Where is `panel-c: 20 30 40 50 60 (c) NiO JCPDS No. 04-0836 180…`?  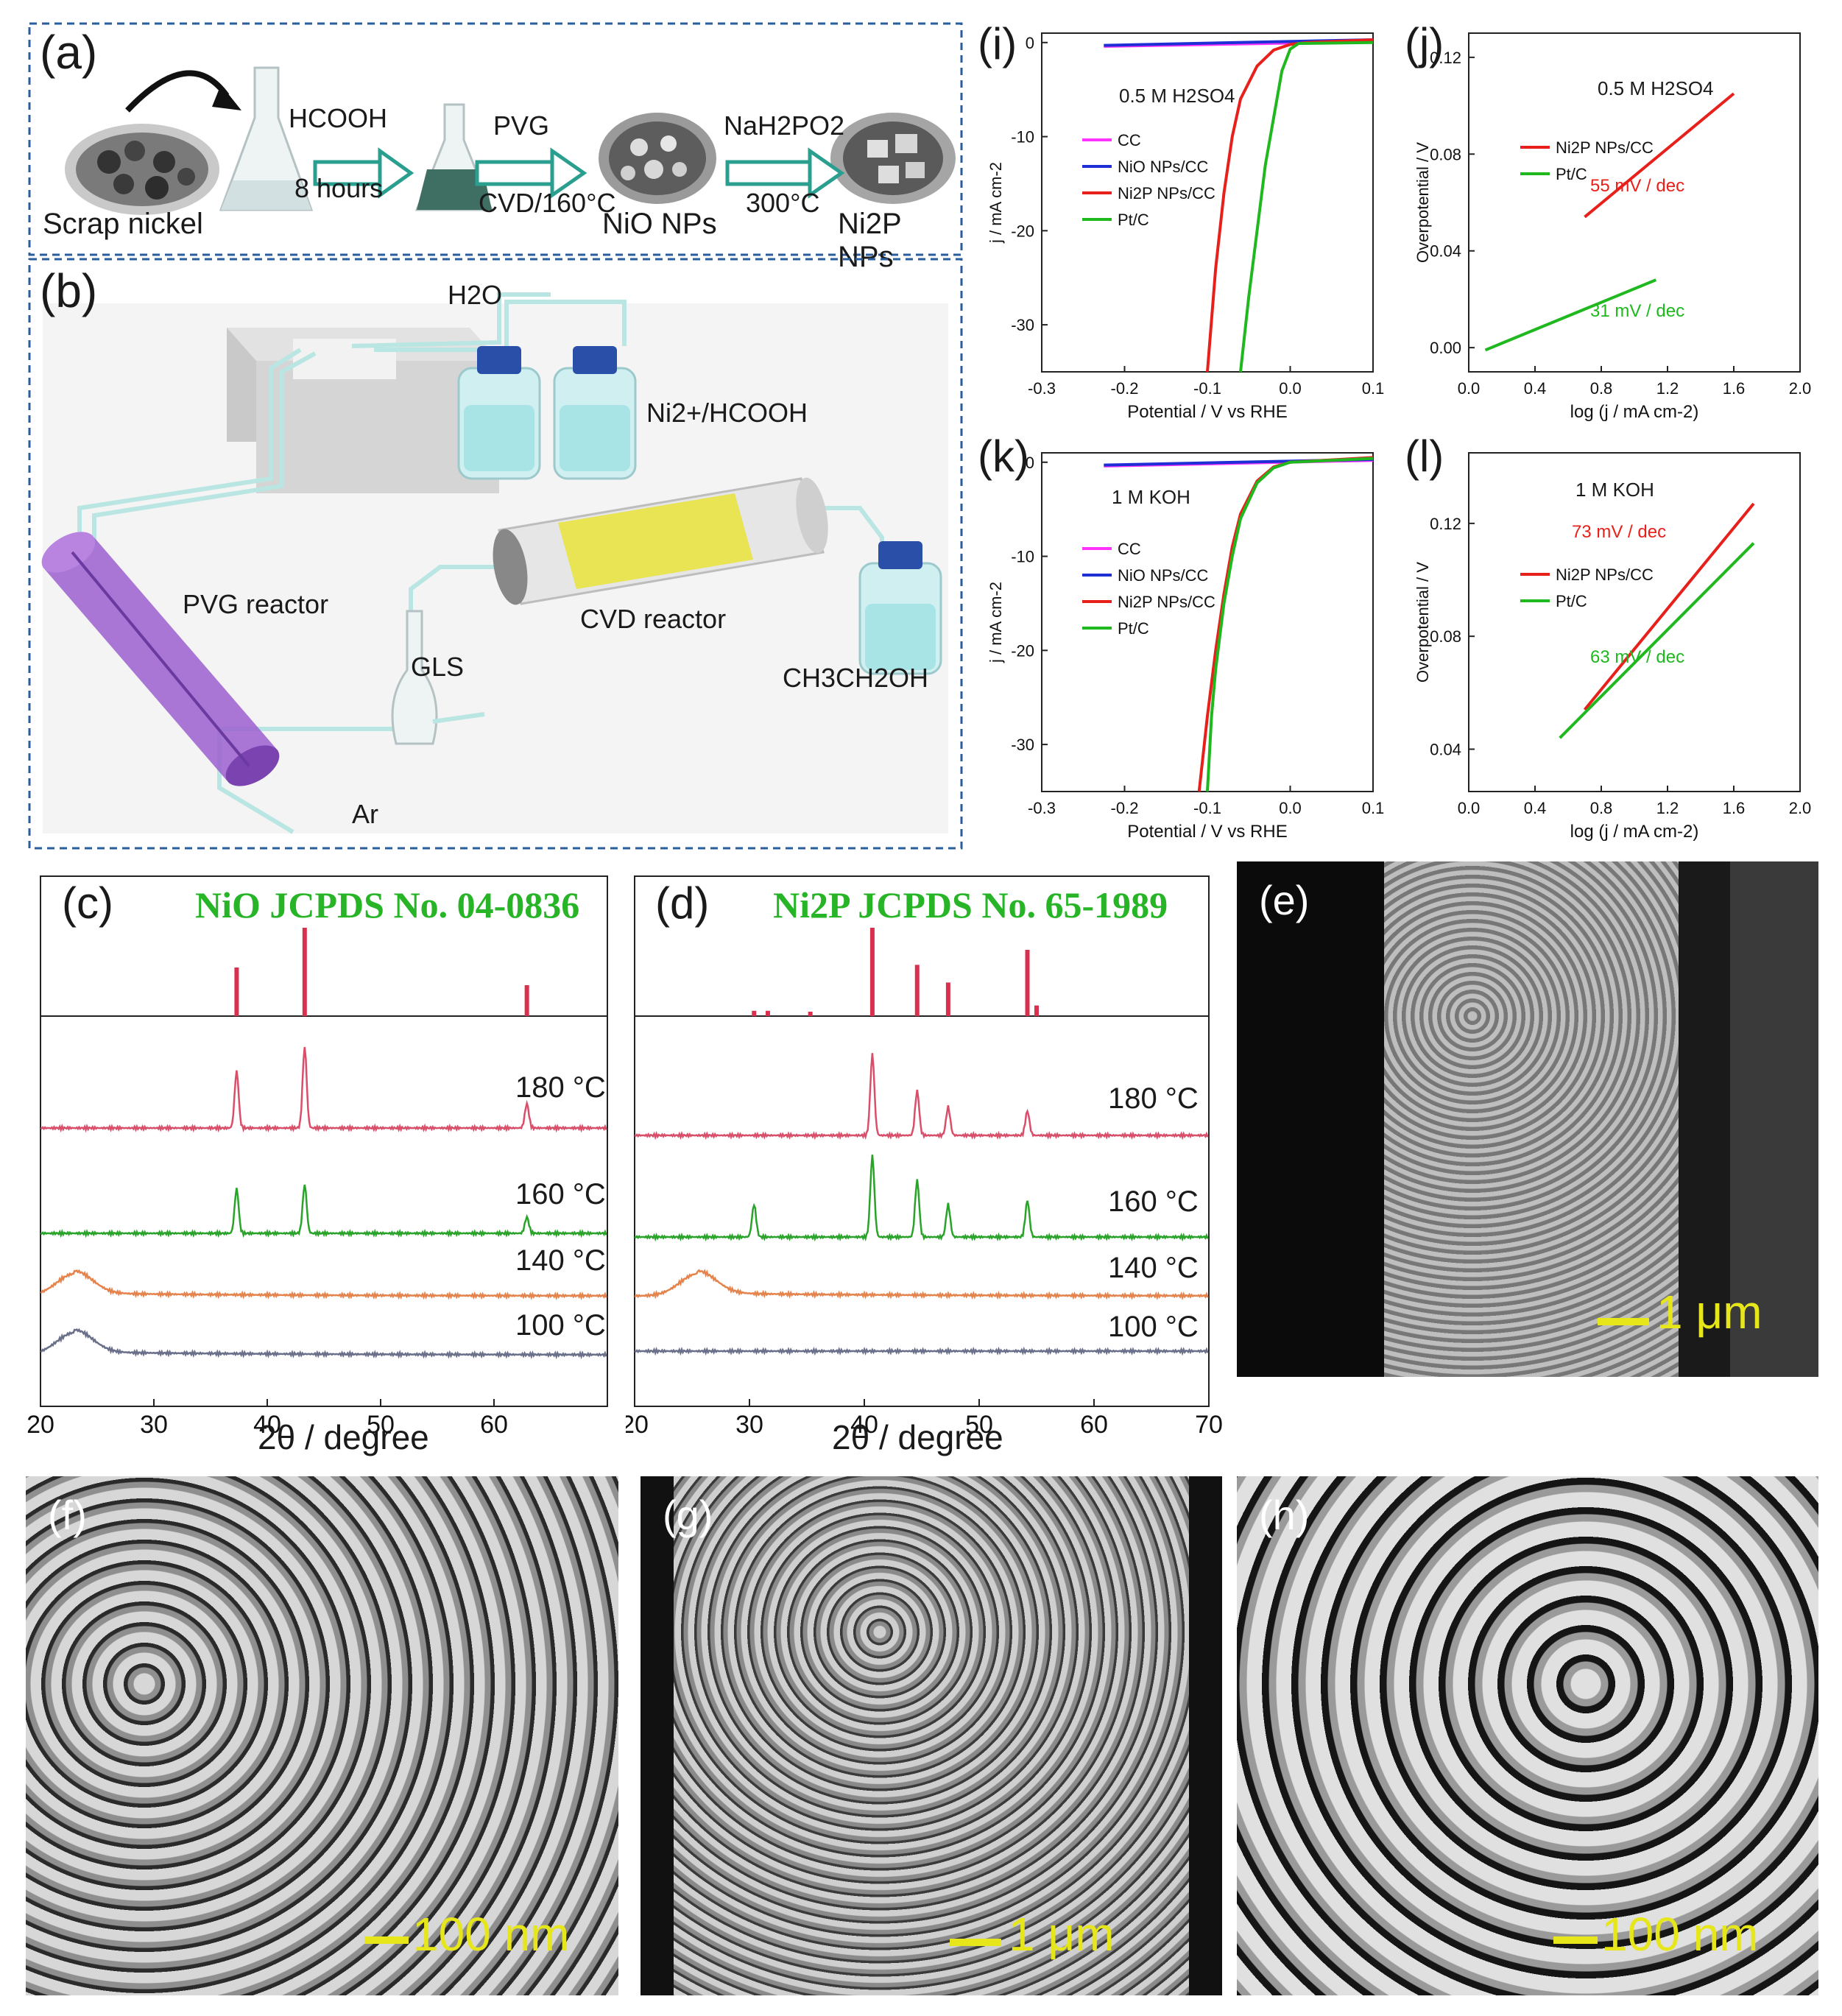 panel-c: 20 30 40 50 60 (c) NiO JCPDS No. 04-0836 180… is located at coordinates (320, 1167).